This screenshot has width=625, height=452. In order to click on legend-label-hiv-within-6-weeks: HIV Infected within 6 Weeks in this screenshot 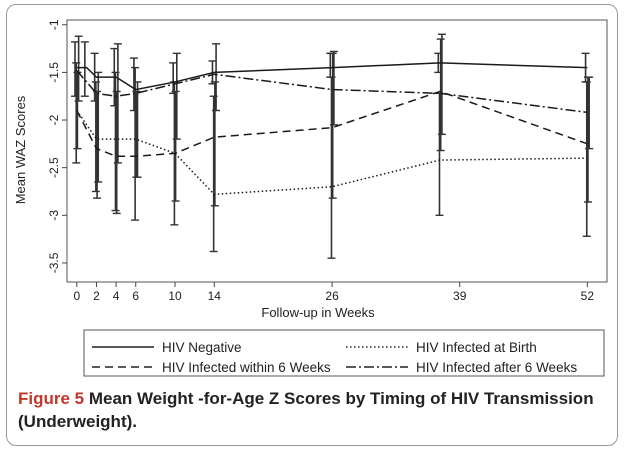, I will do `click(246, 367)`.